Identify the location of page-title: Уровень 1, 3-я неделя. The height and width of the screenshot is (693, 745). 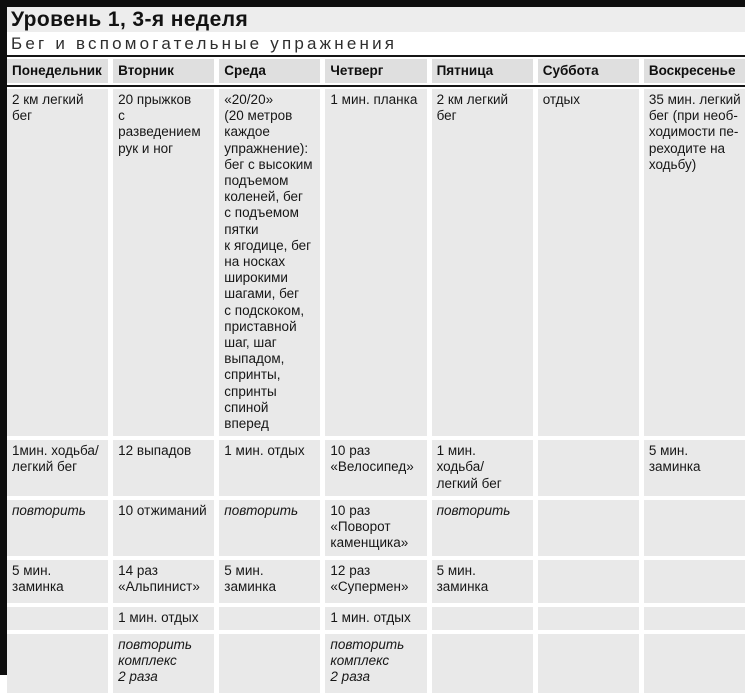
(376, 19).